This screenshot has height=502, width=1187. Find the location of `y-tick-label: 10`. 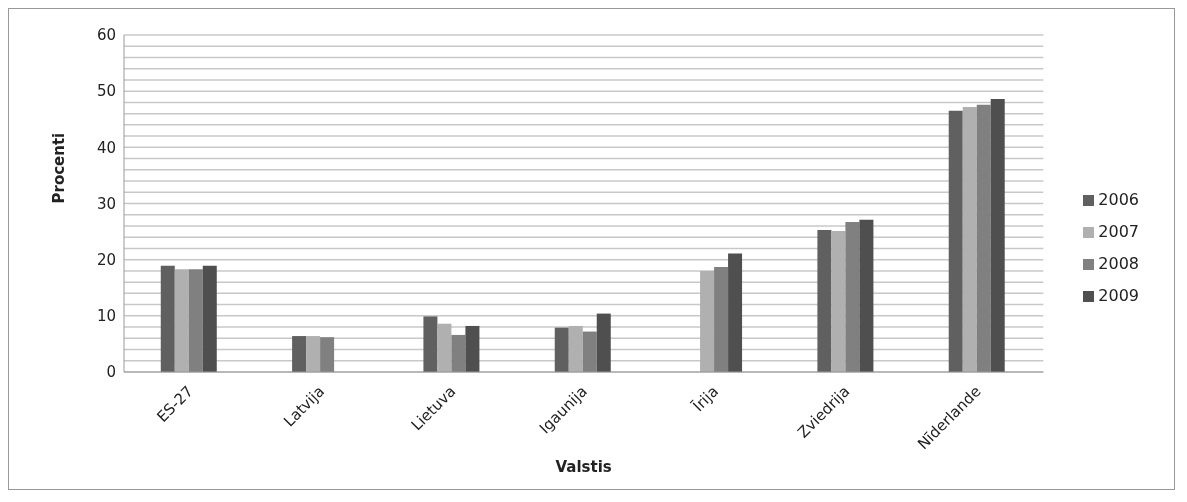

y-tick-label: 10 is located at coordinates (106, 316).